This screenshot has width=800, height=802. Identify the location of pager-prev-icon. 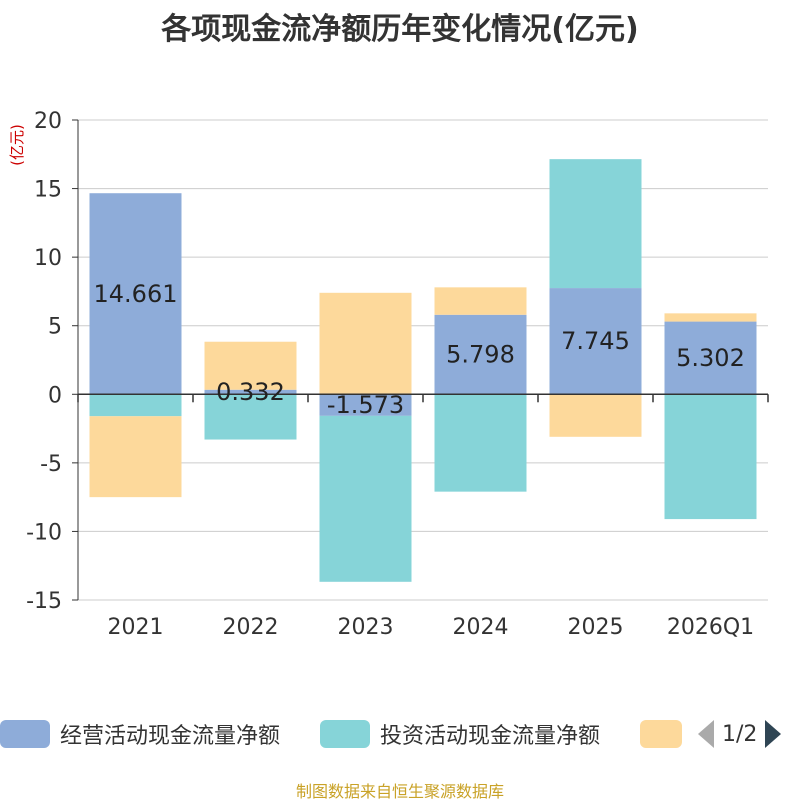
(706, 734).